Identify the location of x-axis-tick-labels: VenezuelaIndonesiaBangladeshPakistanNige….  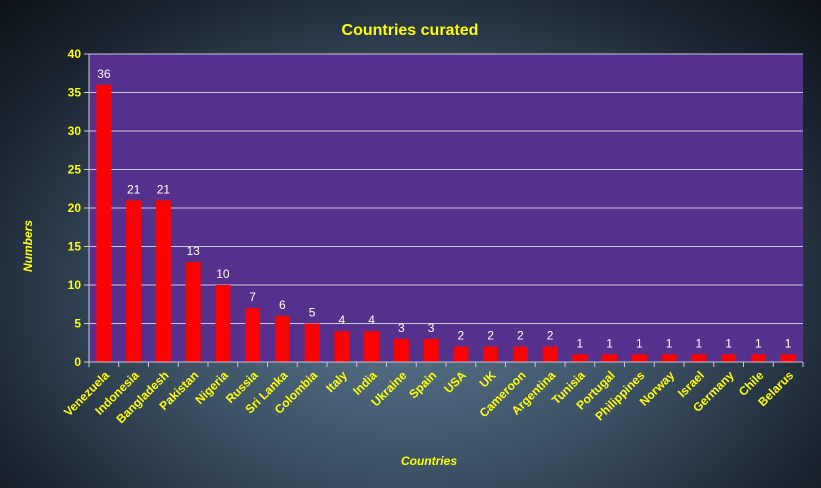
(432, 394).